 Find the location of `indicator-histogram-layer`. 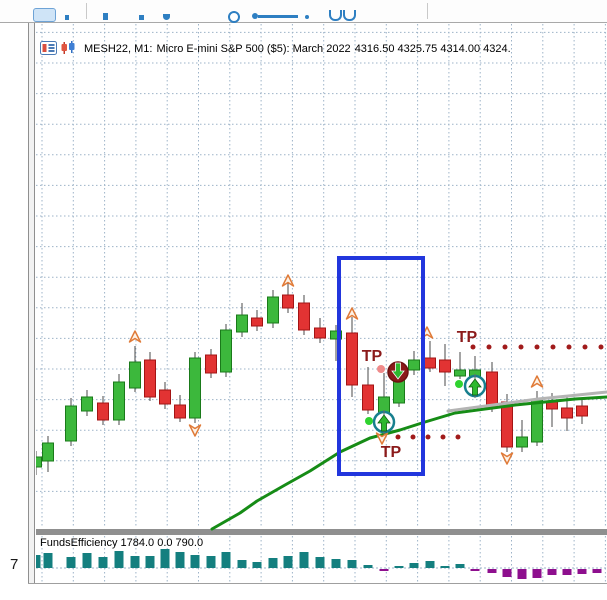

indicator-histogram-layer is located at coordinates (321, 564).